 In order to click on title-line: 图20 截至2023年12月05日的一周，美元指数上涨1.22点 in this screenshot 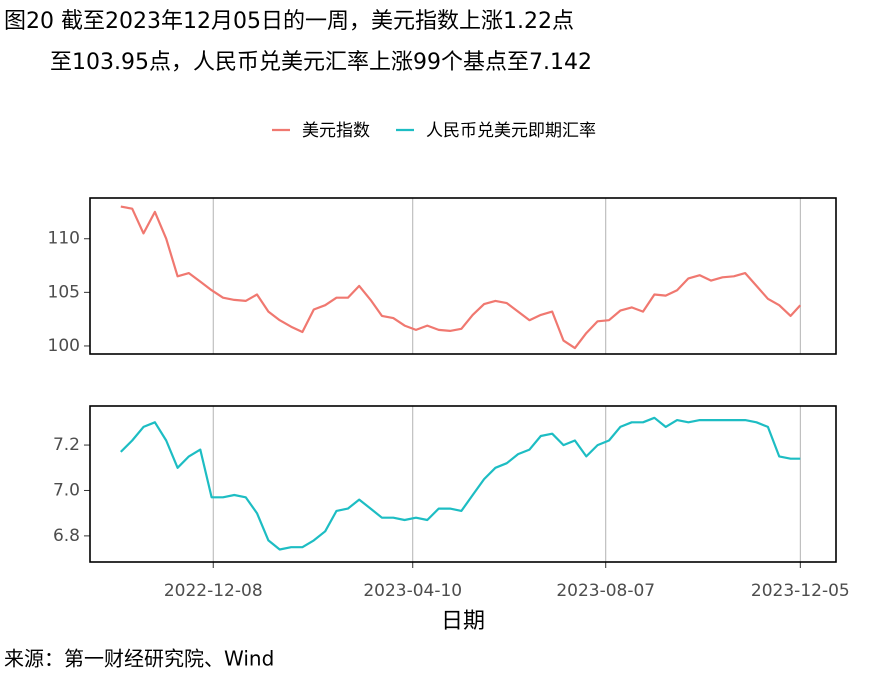, I will do `click(289, 21)`.